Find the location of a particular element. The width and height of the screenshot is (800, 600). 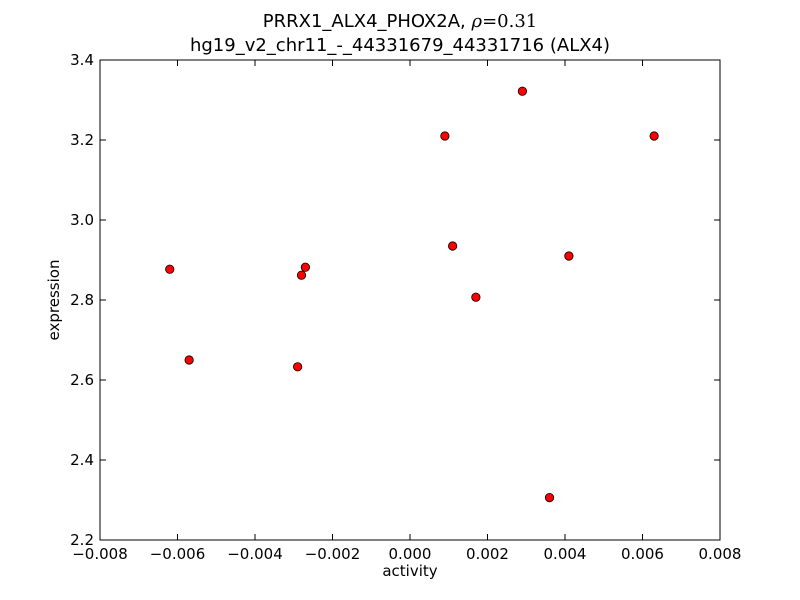

y-tick-label: 3.4 is located at coordinates (82, 60).